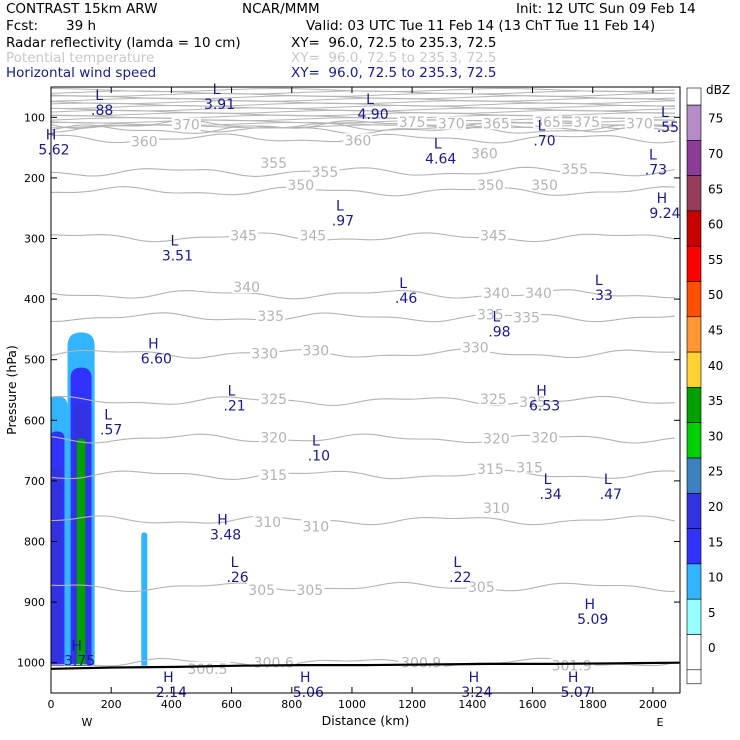  What do you see at coordinates (82, 9) in the screenshot?
I see `model-title: CONTRAST 15km ARW` at bounding box center [82, 9].